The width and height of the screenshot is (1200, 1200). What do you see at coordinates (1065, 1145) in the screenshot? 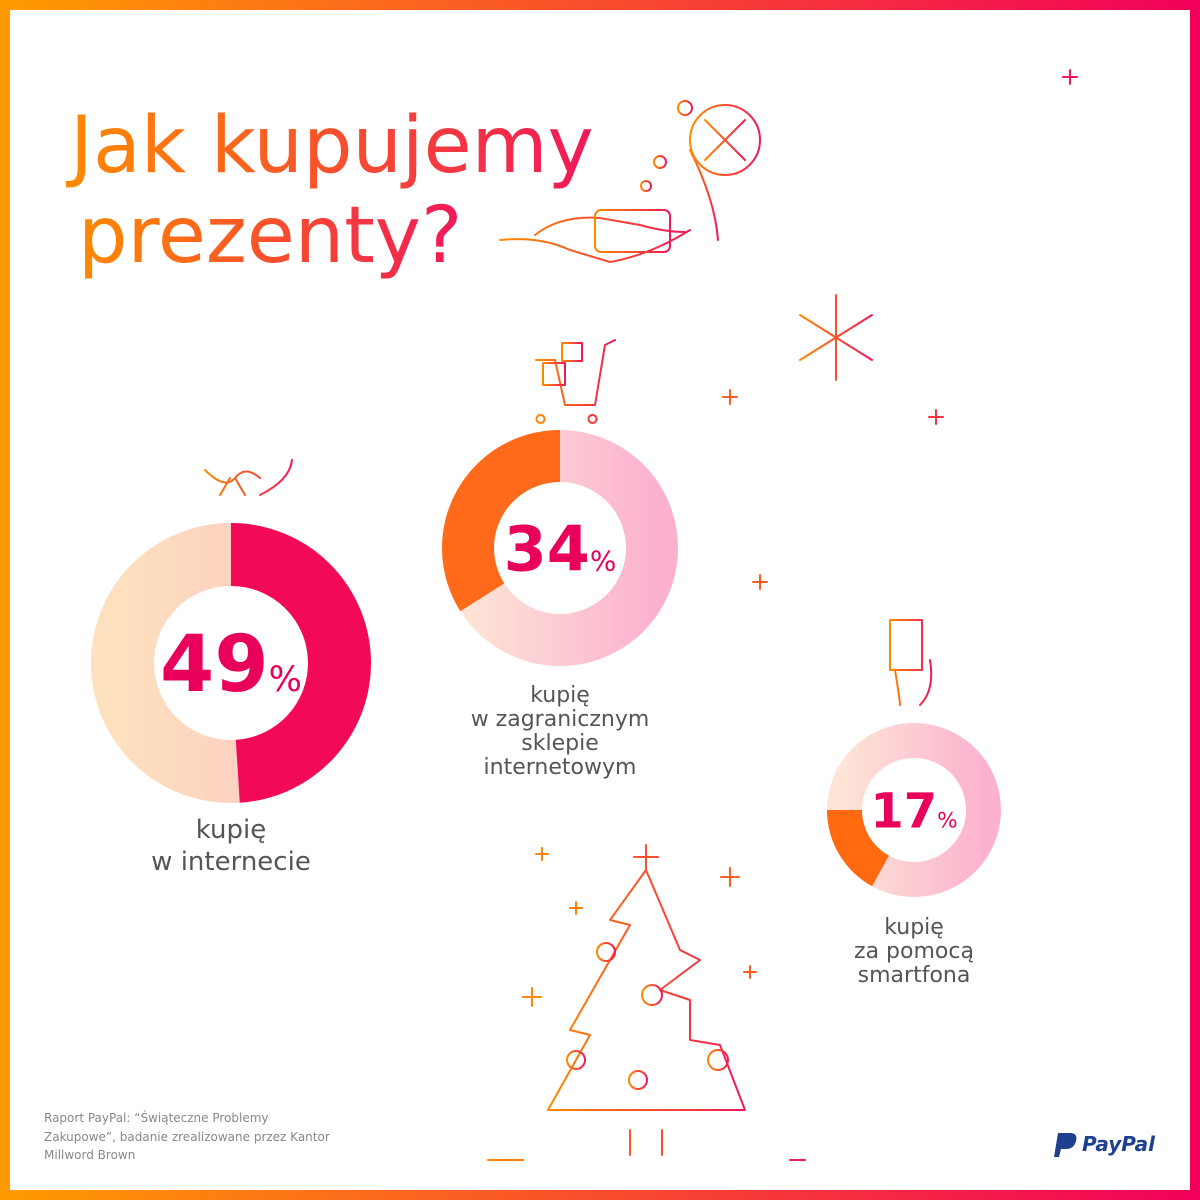
I see `logo-mark` at bounding box center [1065, 1145].